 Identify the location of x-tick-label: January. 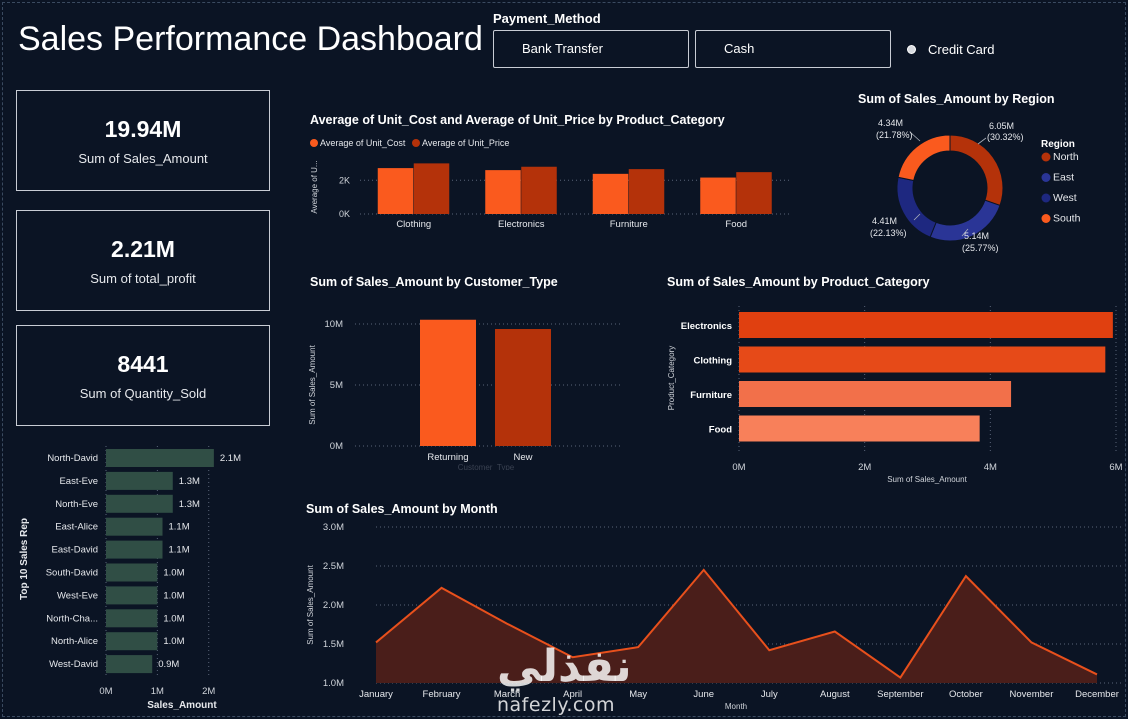
(376, 694).